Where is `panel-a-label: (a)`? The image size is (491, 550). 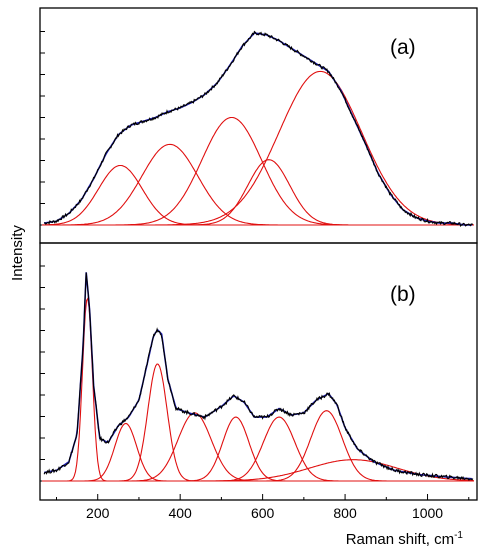
panel-a-label: (a) is located at coordinates (403, 47).